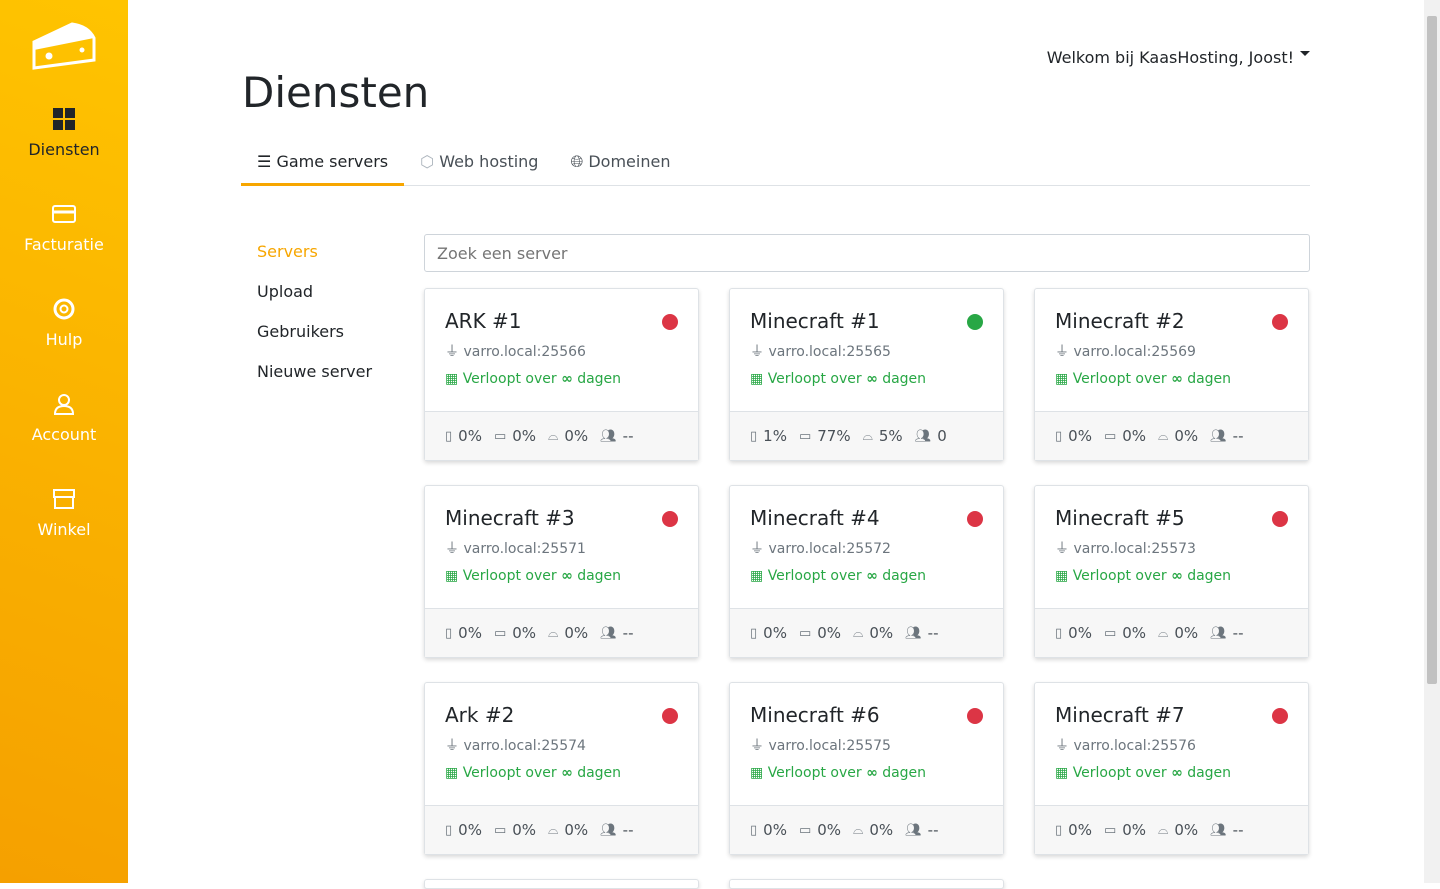  Describe the element at coordinates (489, 161) in the screenshot. I see `tab-label: Web hosting` at that location.